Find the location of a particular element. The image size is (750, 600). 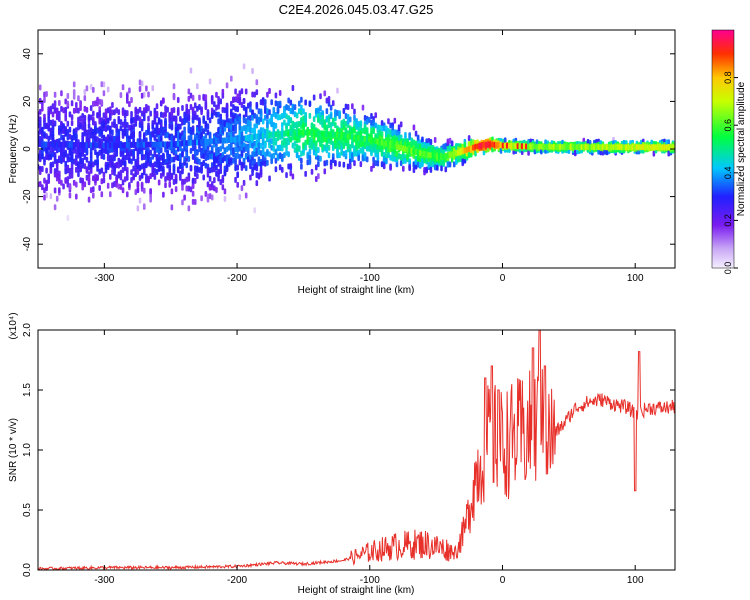

x-tick-label: -300 is located at coordinates (104, 278).